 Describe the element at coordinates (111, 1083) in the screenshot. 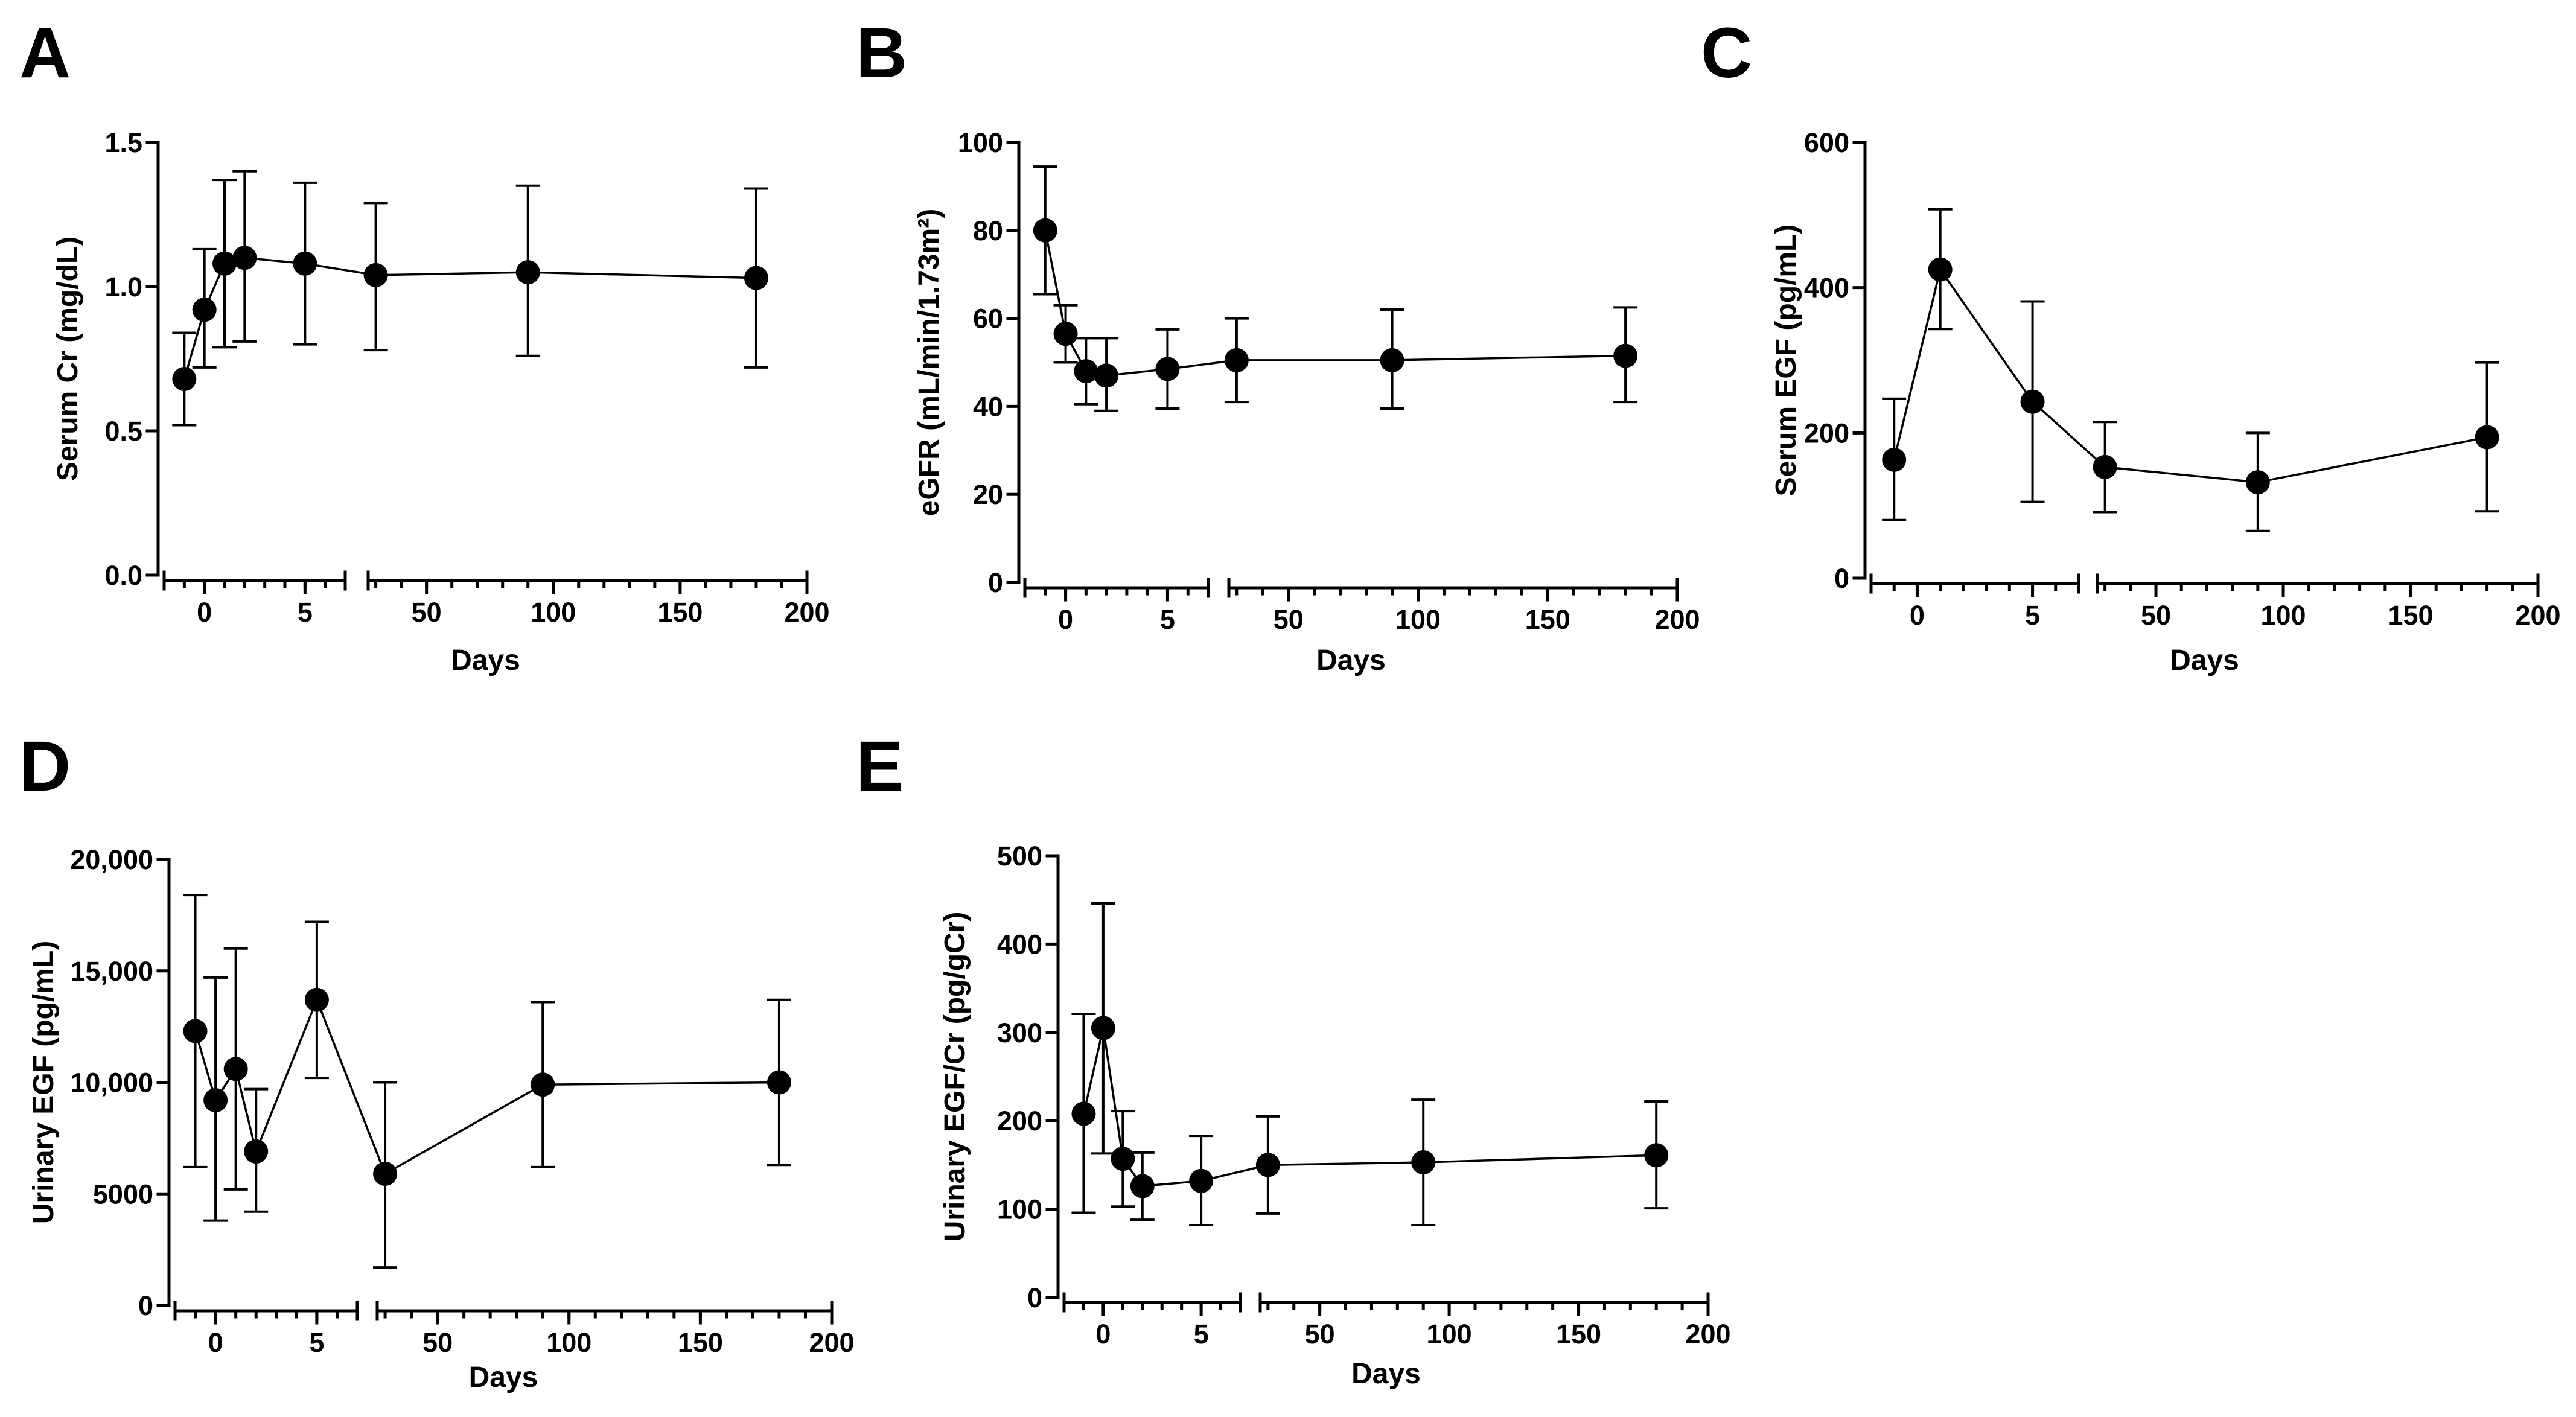

I see `y-tick-label: 10,000` at that location.